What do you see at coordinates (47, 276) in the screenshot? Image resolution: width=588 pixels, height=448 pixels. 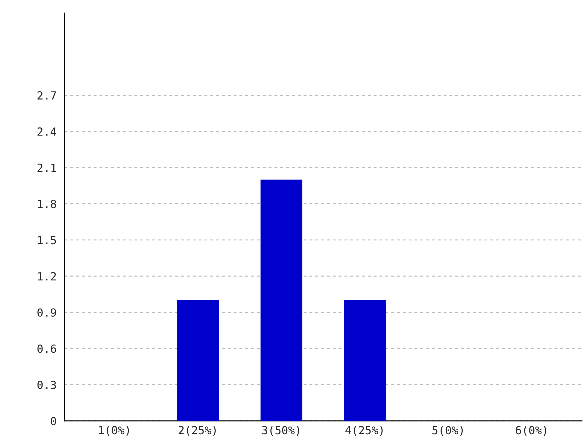 I see `y-tick-label: 1.2` at bounding box center [47, 276].